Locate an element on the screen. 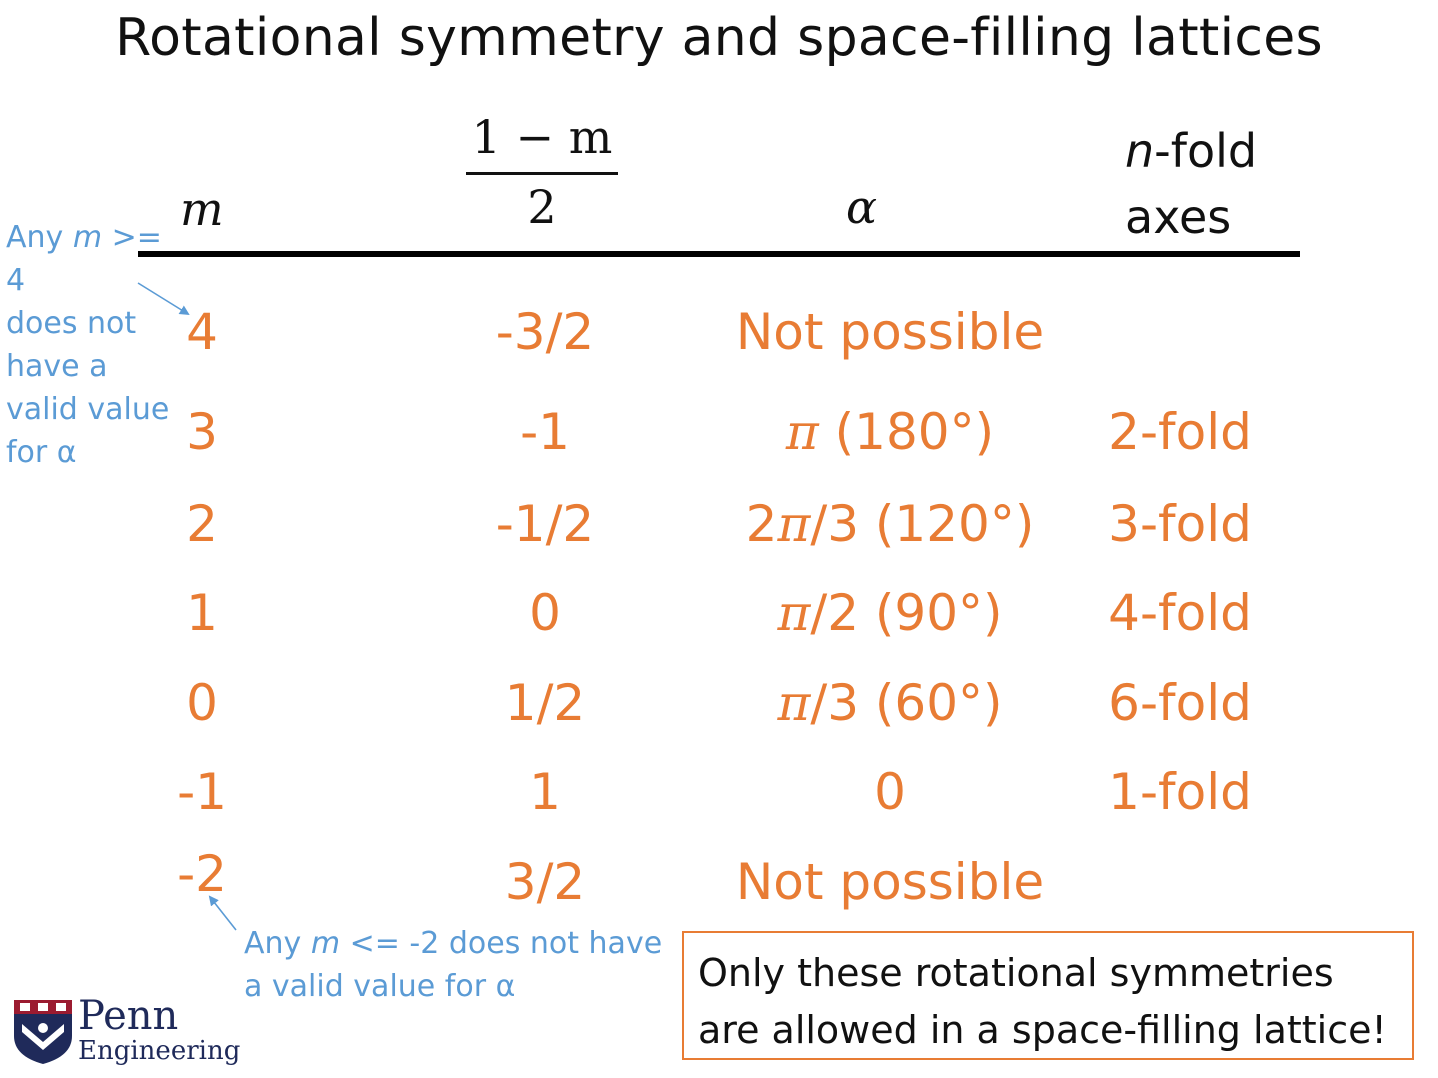  alpha-rest: /3 (60°) is located at coordinates (906, 703).